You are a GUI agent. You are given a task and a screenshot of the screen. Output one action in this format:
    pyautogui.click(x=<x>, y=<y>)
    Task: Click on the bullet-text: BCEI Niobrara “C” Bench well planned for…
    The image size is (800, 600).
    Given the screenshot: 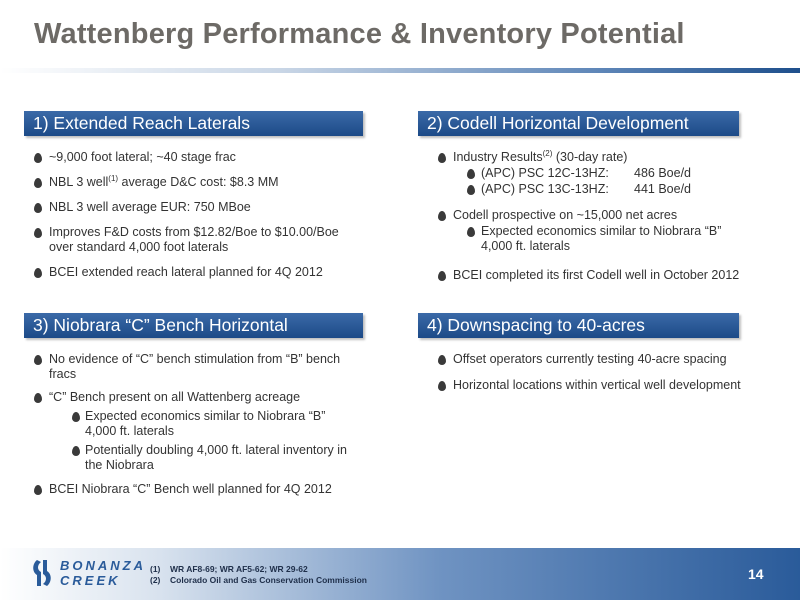 What is the action you would take?
    pyautogui.click(x=190, y=489)
    